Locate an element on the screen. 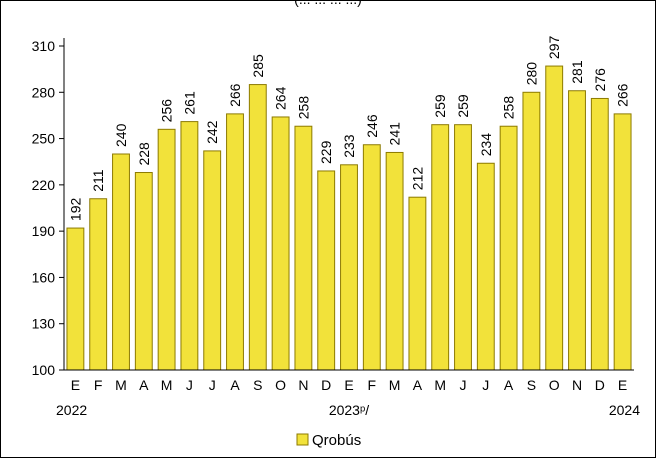 The height and width of the screenshot is (458, 656). y-axis: 100 130 160 190 220 250 280 310 is located at coordinates (48, 208).